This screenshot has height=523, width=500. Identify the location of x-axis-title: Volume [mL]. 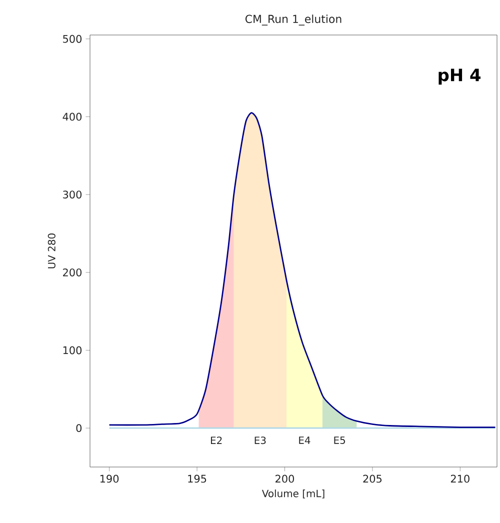
(293, 494).